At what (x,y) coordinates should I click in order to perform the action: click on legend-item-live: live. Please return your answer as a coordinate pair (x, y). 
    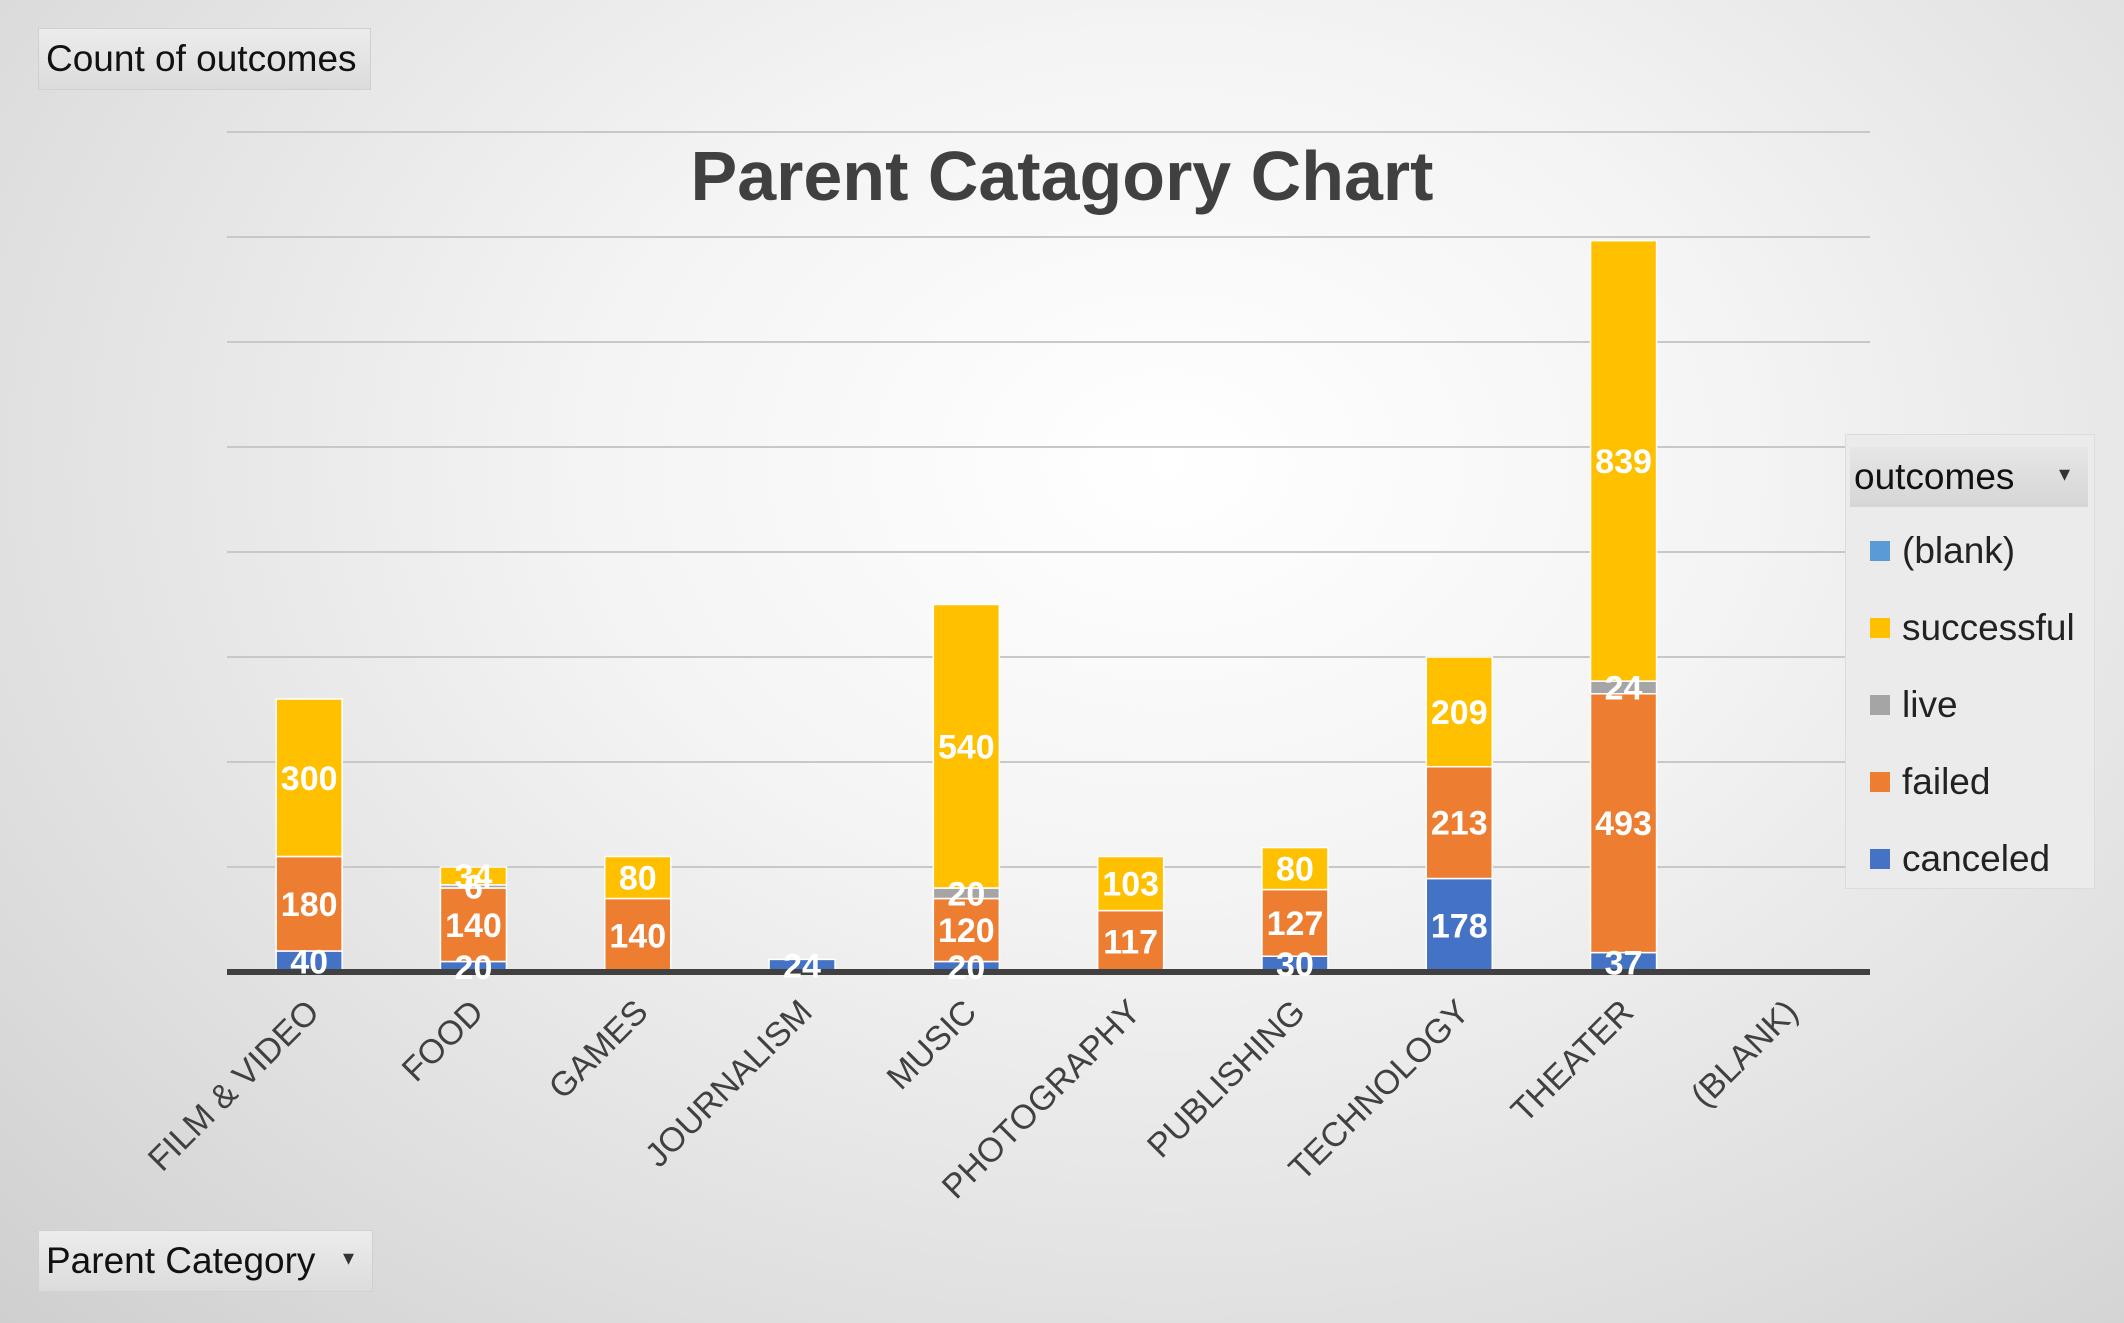
    Looking at the image, I should click on (1914, 705).